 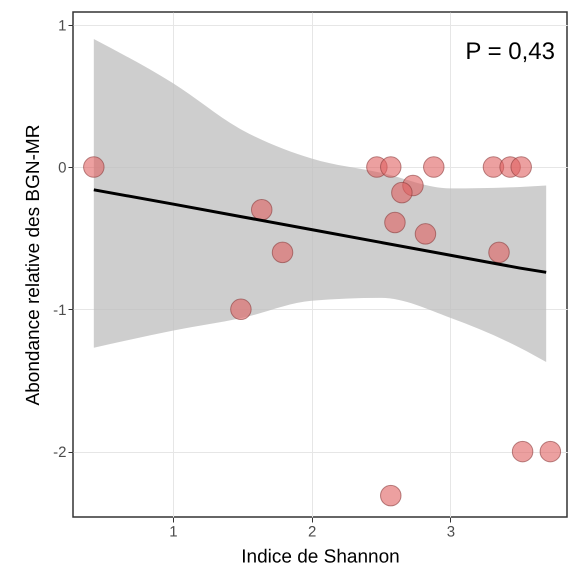 I want to click on x-tick-label: 2, so click(x=312, y=532).